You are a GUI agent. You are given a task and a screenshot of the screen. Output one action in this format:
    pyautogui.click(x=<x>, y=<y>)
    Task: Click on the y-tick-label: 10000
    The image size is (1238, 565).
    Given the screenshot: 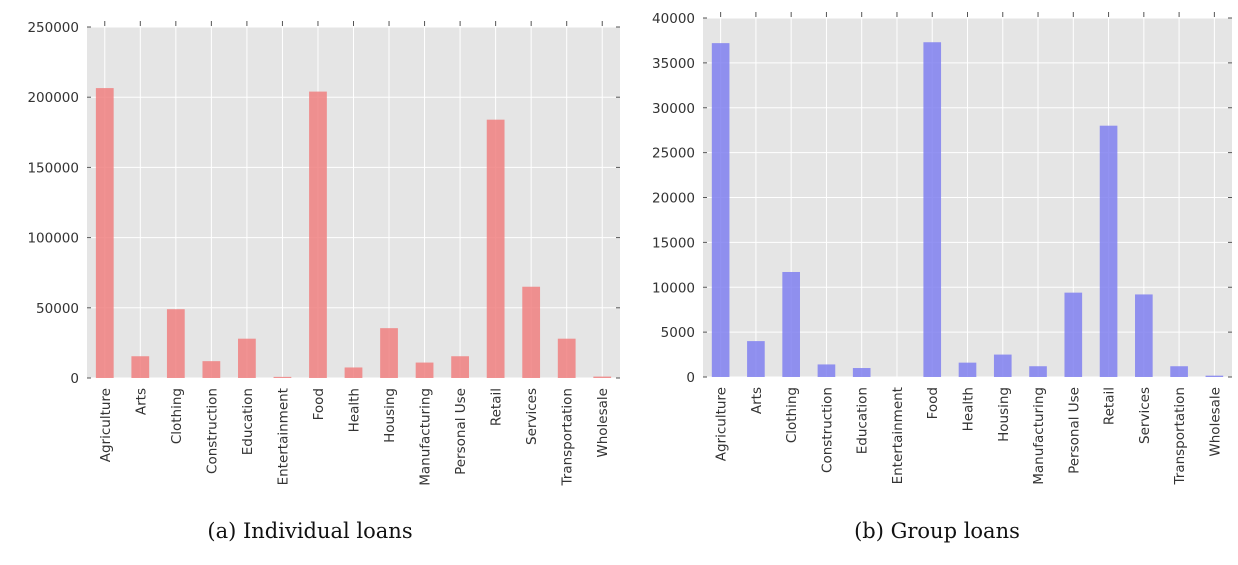 What is the action you would take?
    pyautogui.click(x=673, y=288)
    